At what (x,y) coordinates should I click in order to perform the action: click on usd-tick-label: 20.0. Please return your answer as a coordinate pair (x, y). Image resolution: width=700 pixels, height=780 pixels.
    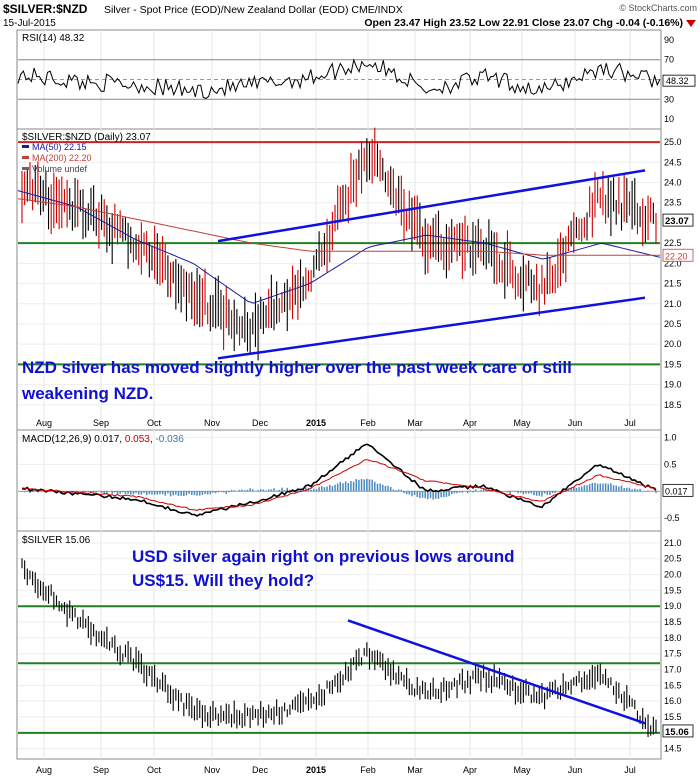
    Looking at the image, I should click on (673, 575).